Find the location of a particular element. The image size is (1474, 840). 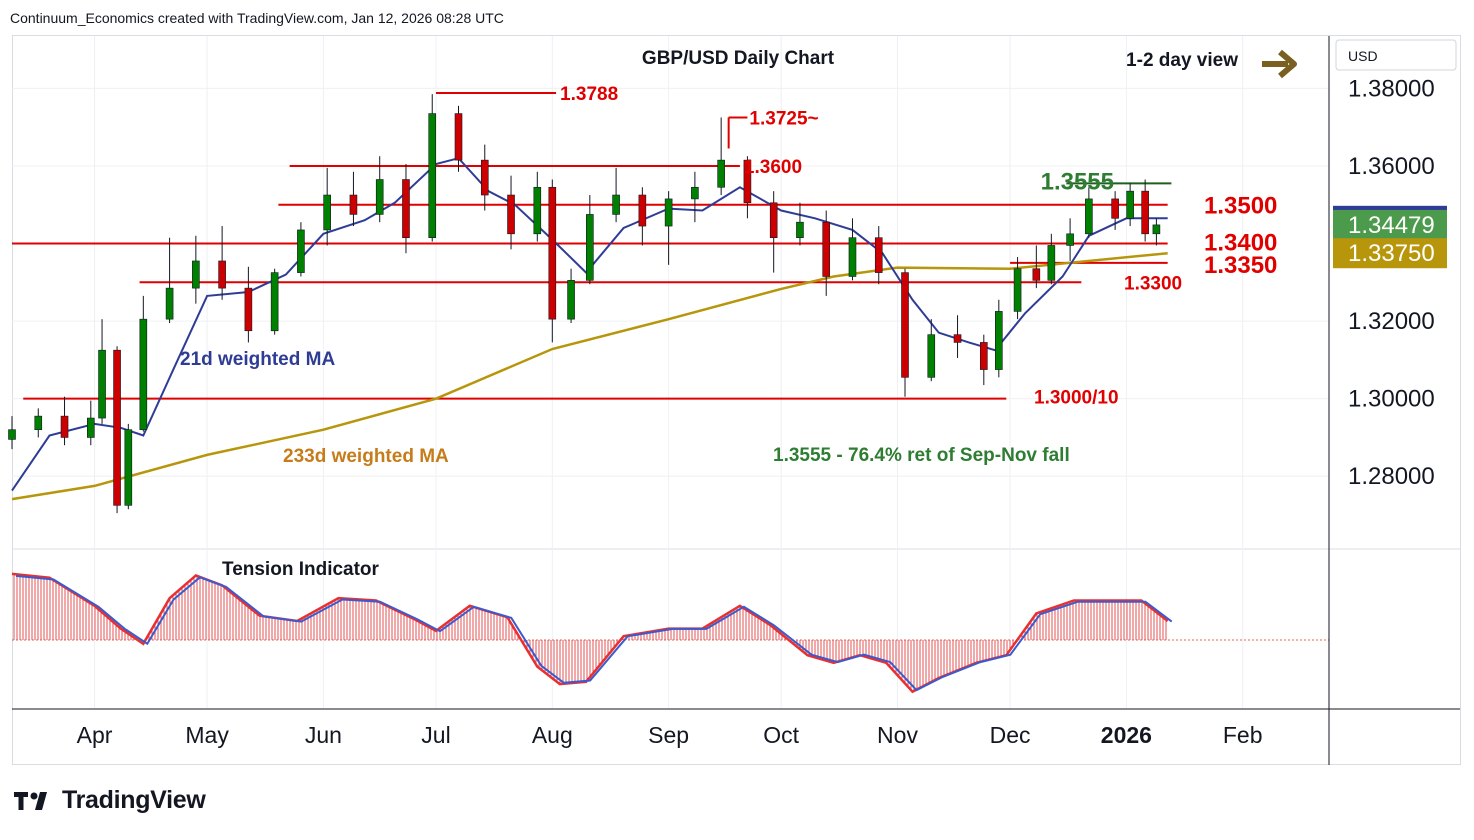

time-tick-label: Jul is located at coordinates (435, 735).